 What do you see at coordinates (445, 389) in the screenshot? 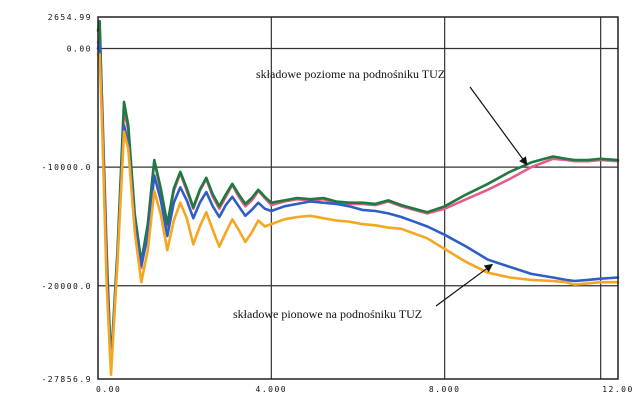
I see `x-tick-label: 8.000` at bounding box center [445, 389].